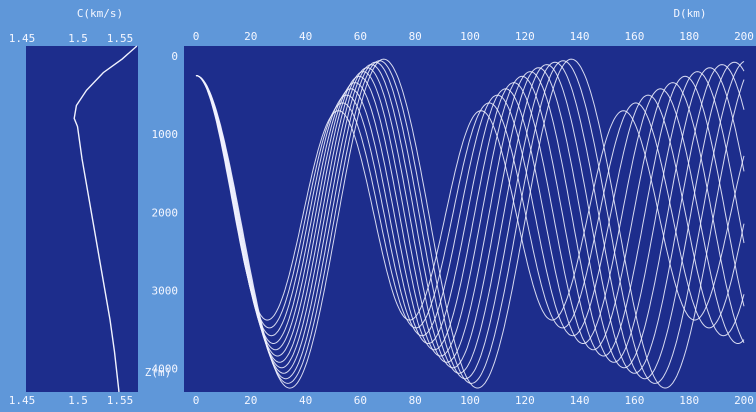 This screenshot has width=756, height=412. I want to click on sound-speed-line, so click(105, 219).